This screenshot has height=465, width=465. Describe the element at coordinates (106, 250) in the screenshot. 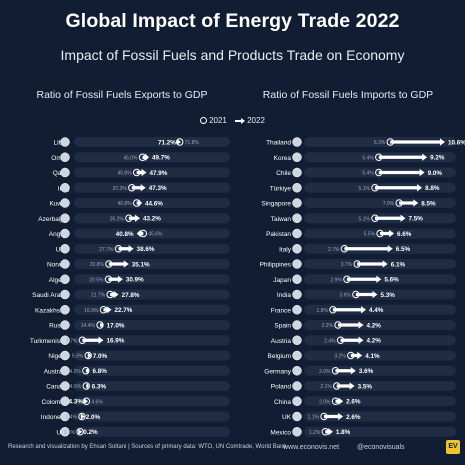

I see `value-label-2021: 27.7%` at that location.